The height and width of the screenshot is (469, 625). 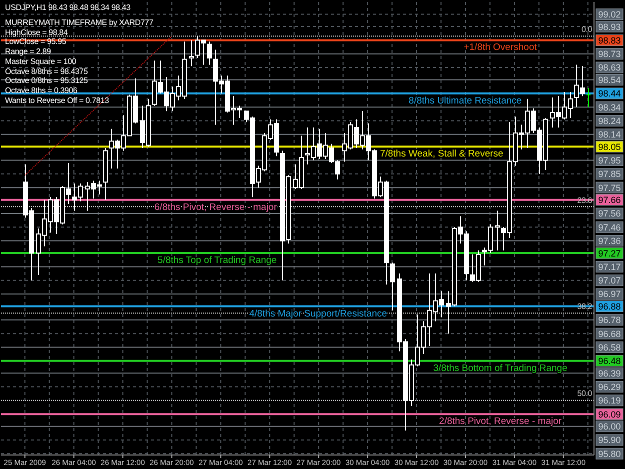 What do you see at coordinates (609, 213) in the screenshot?
I see `y-tick-label: 97.56` at bounding box center [609, 213].